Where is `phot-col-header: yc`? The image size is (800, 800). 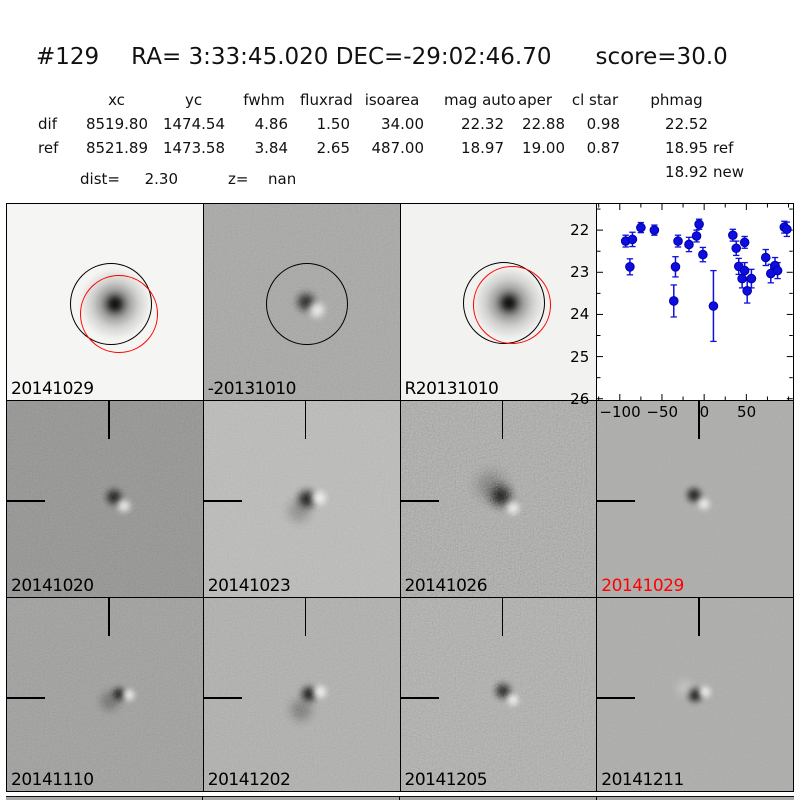 phot-col-header: yc is located at coordinates (193, 100).